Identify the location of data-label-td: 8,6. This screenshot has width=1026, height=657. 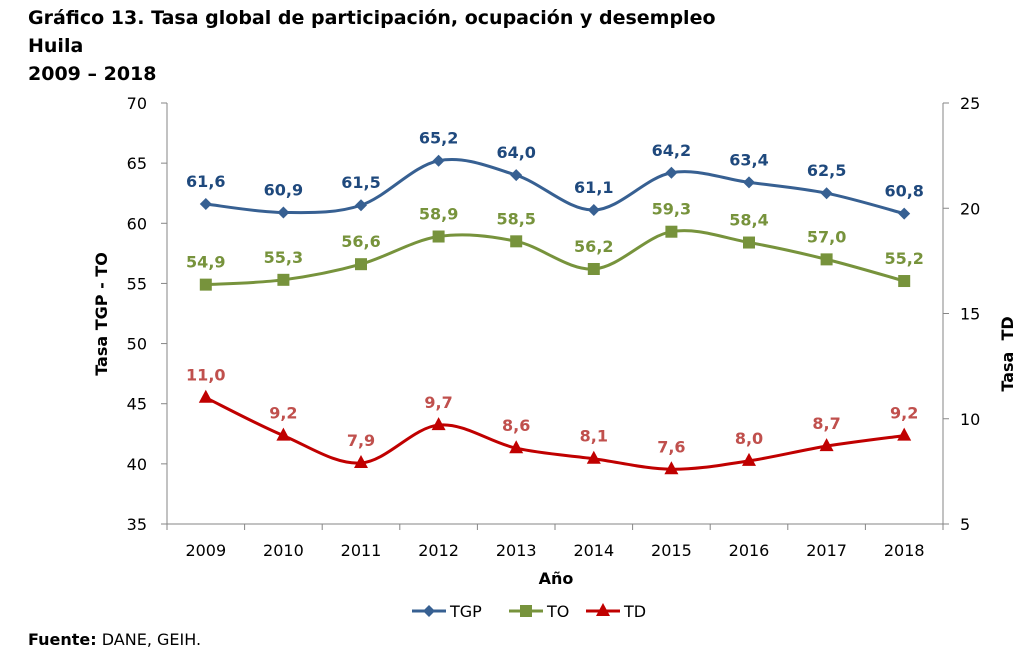
(516, 425).